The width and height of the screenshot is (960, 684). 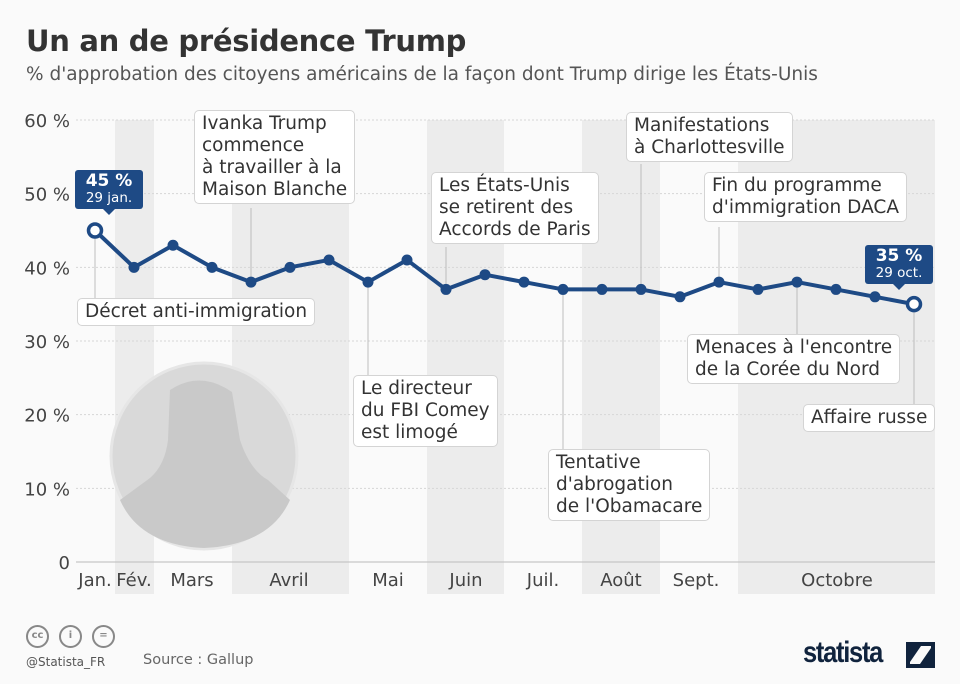 I want to click on y-tick-label: 20 %, so click(x=47, y=416).